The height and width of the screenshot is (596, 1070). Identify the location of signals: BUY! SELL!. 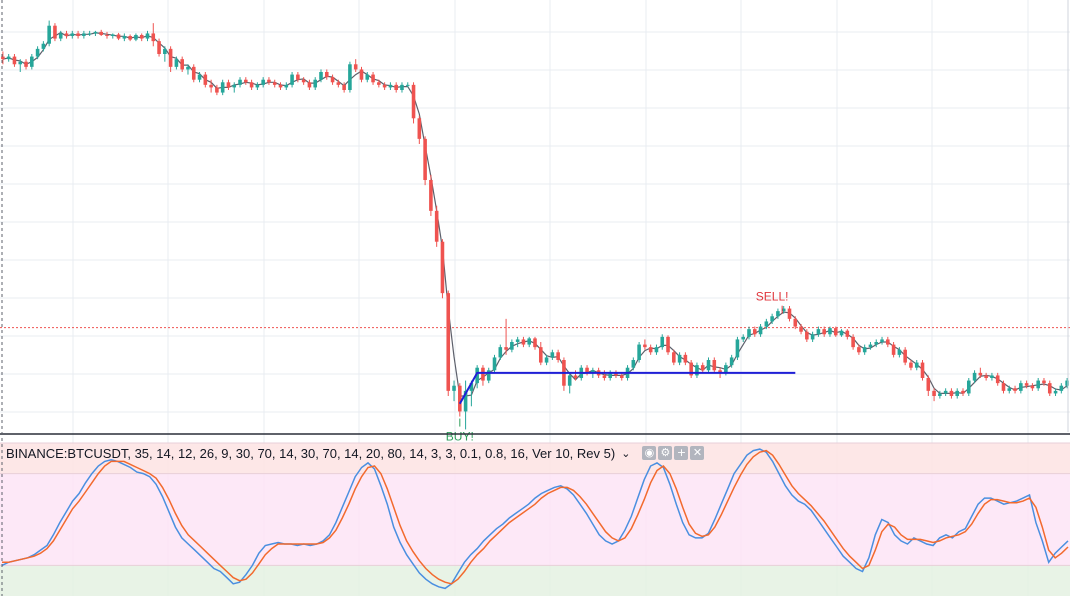
(617, 367).